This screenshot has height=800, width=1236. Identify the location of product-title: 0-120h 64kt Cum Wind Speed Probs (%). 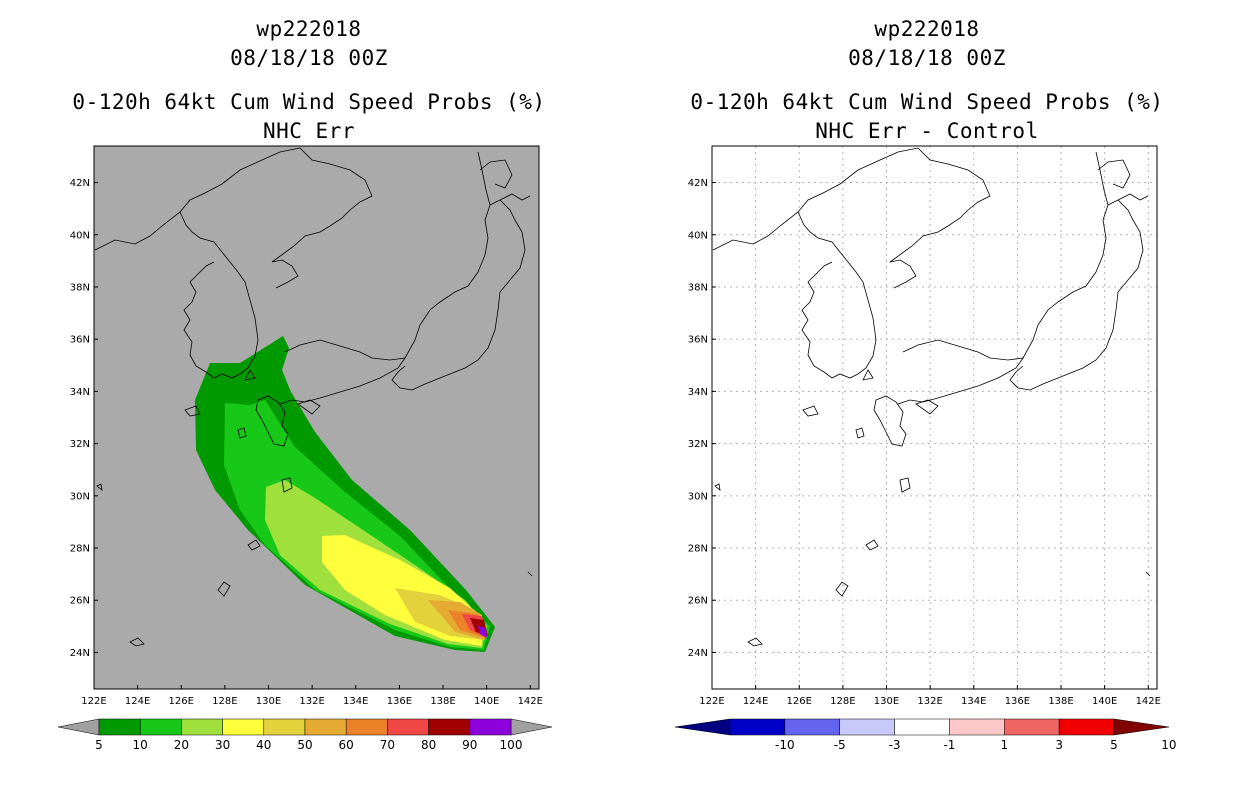
(927, 102).